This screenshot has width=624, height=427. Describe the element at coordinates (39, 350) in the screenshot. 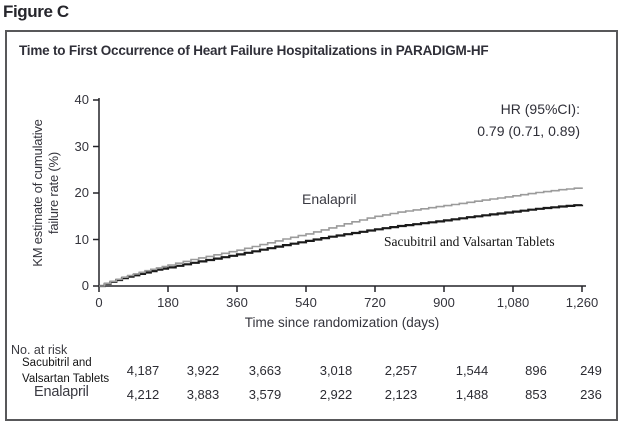

I see `at-risk-heading: No. at risk` at that location.